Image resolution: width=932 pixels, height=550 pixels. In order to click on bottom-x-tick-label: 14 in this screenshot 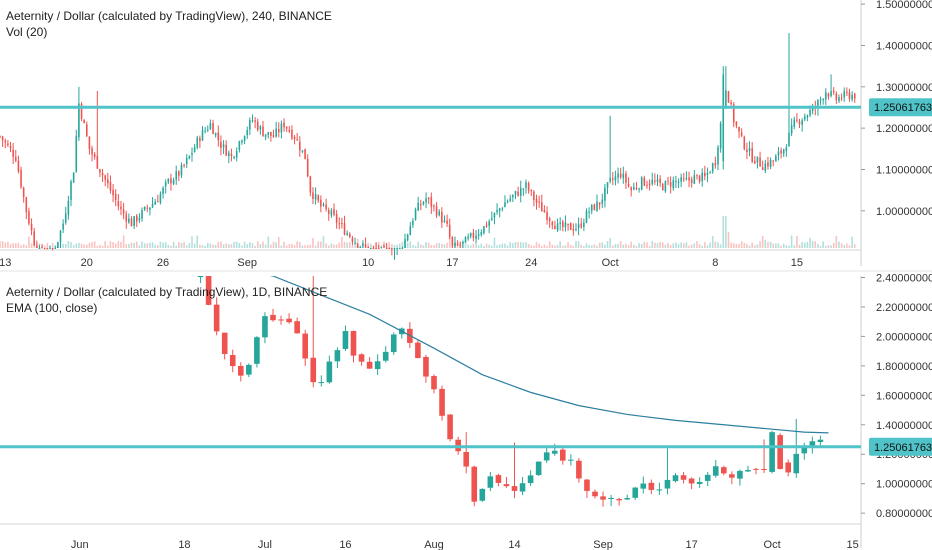, I will do `click(514, 544)`.